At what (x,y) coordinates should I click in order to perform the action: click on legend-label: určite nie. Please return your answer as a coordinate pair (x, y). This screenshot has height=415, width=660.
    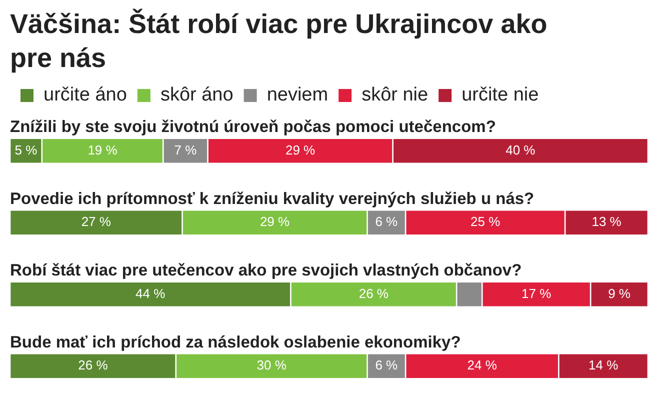
    Looking at the image, I should click on (500, 95).